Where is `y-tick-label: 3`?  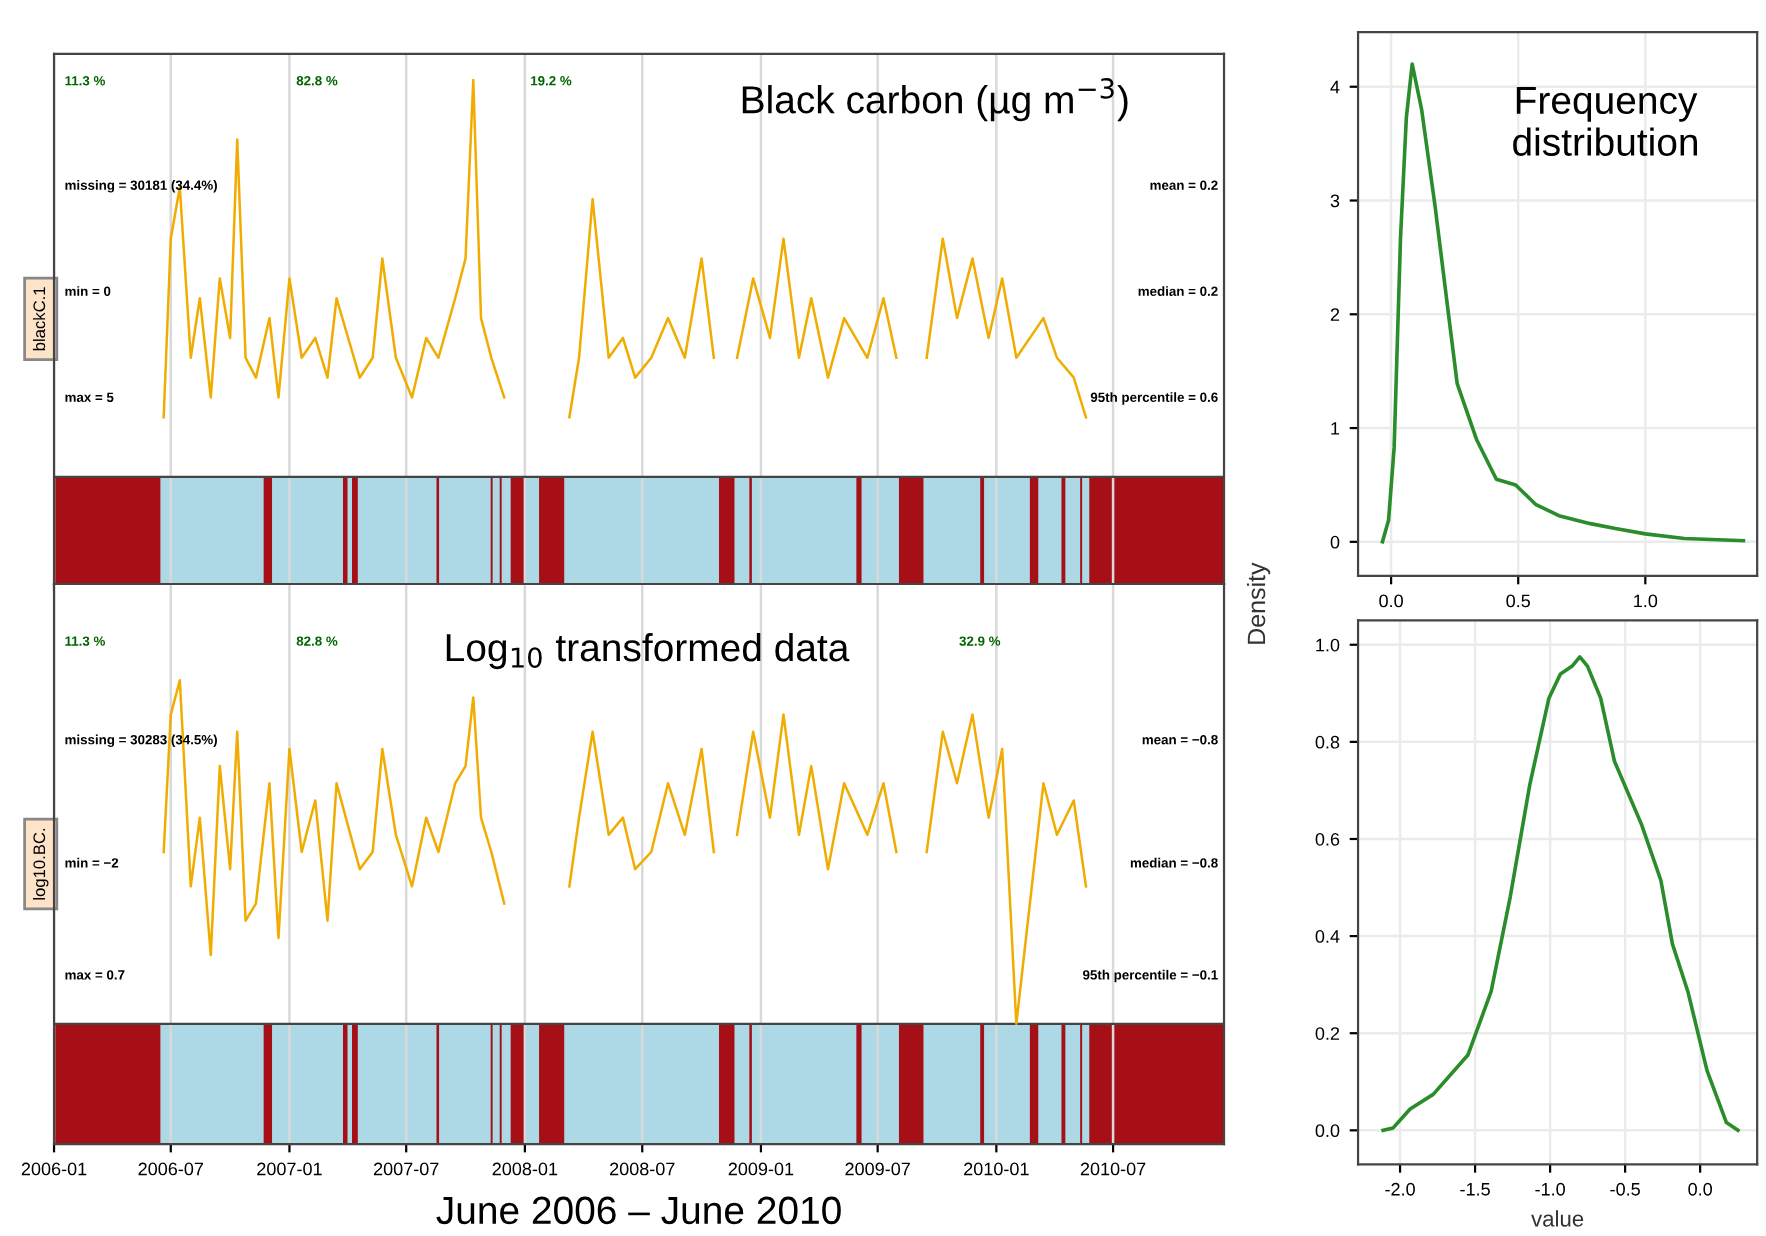 y-tick-label: 3 is located at coordinates (1335, 201).